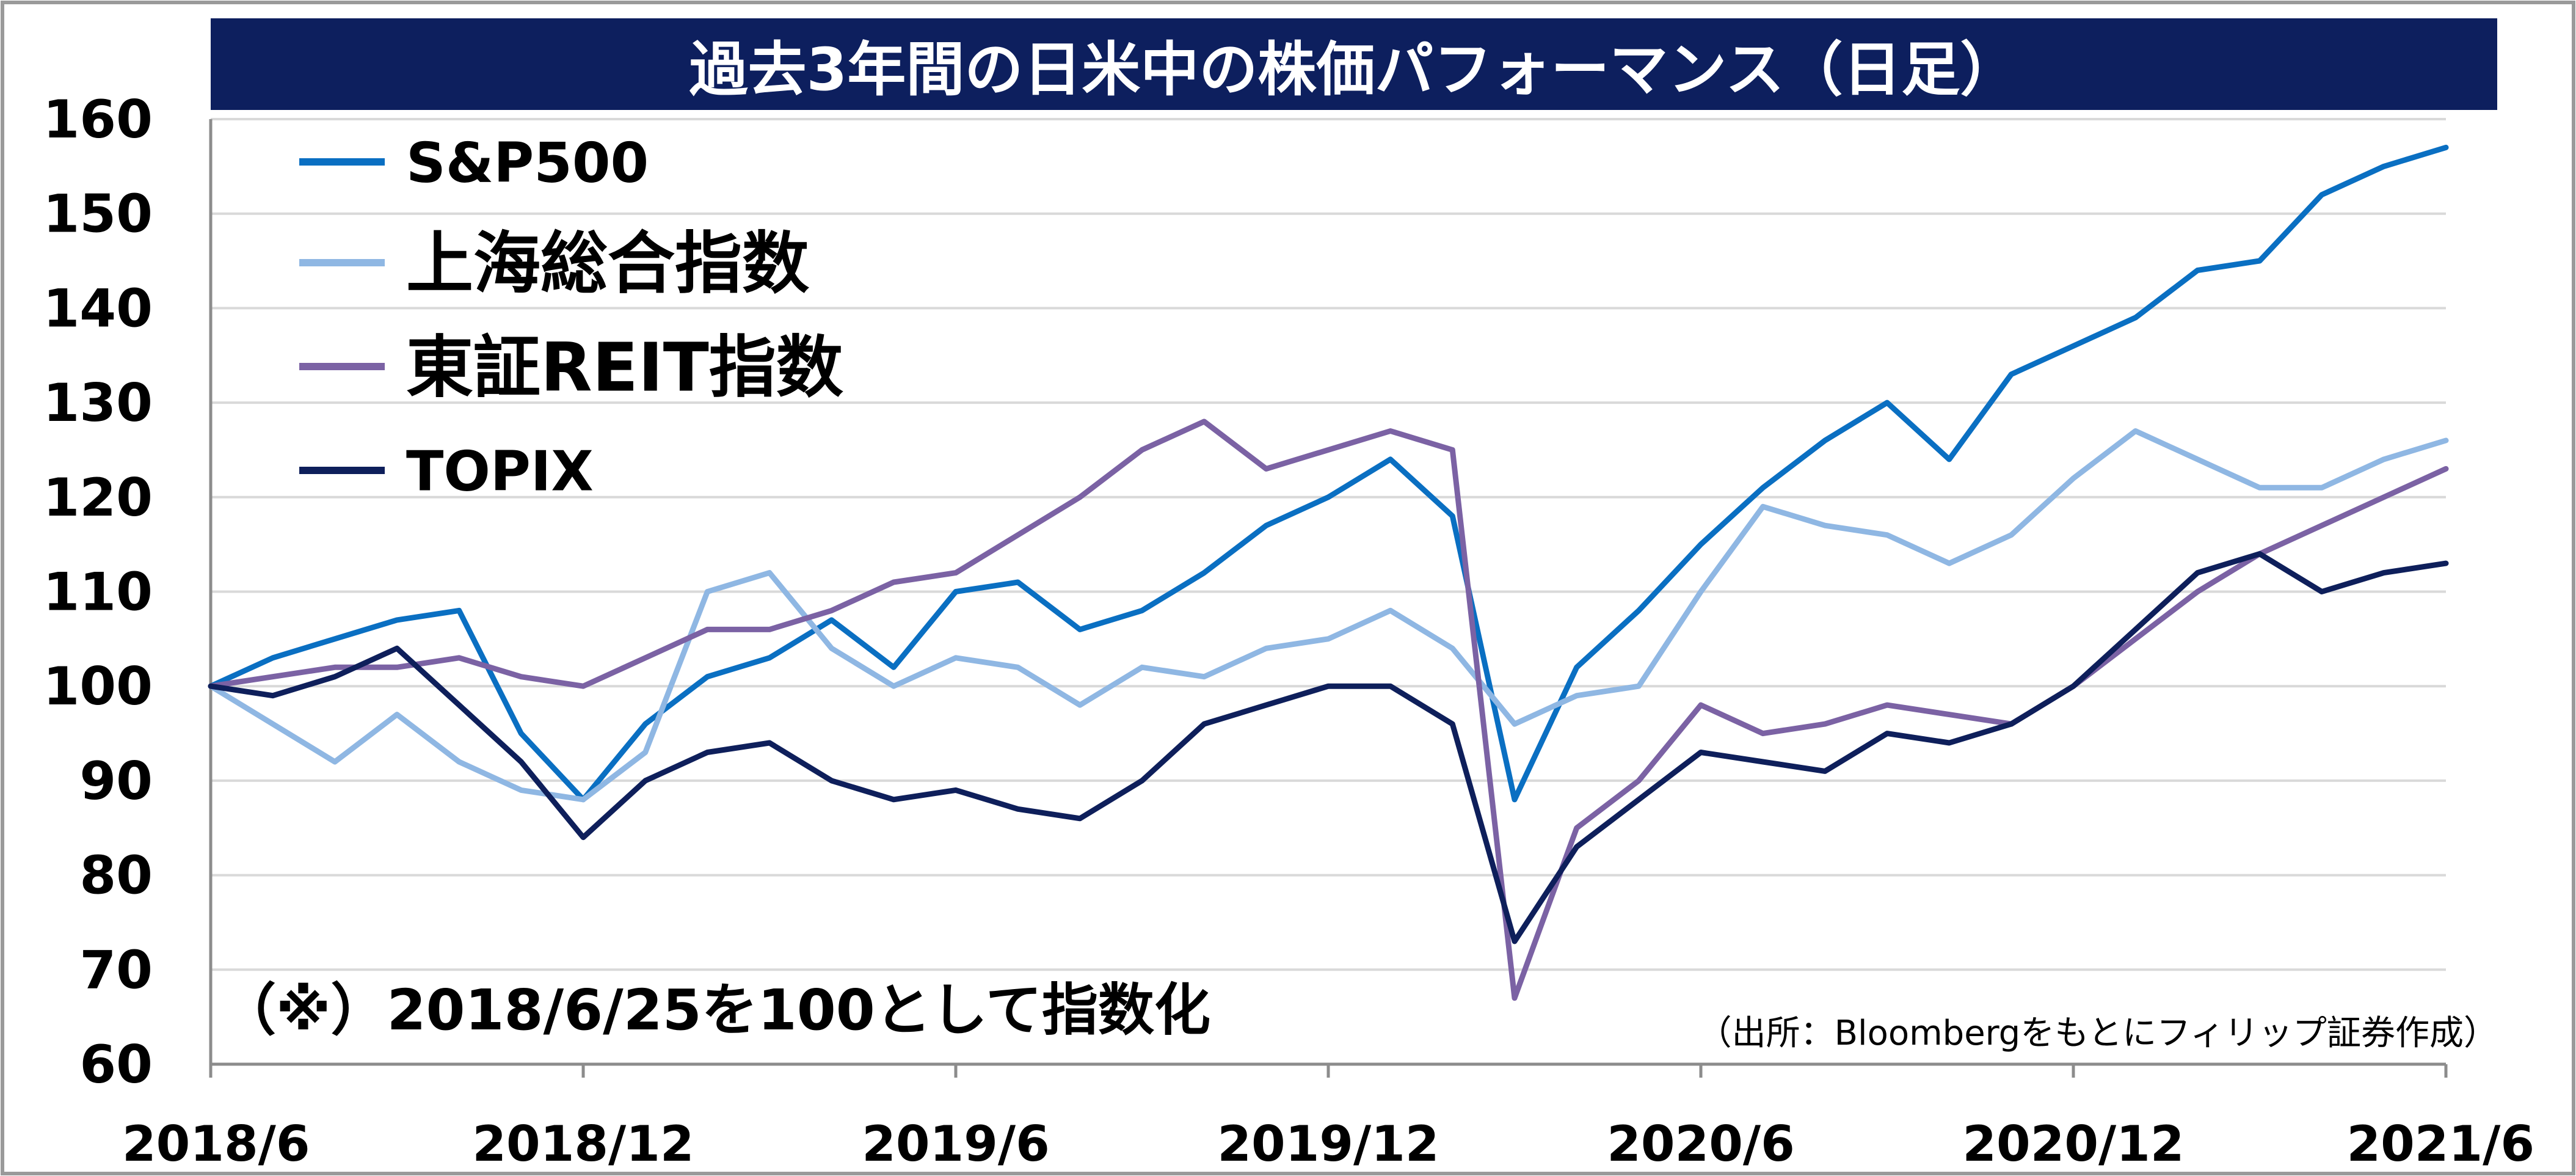  What do you see at coordinates (116, 876) in the screenshot?
I see `y-tick-label: 80` at bounding box center [116, 876].